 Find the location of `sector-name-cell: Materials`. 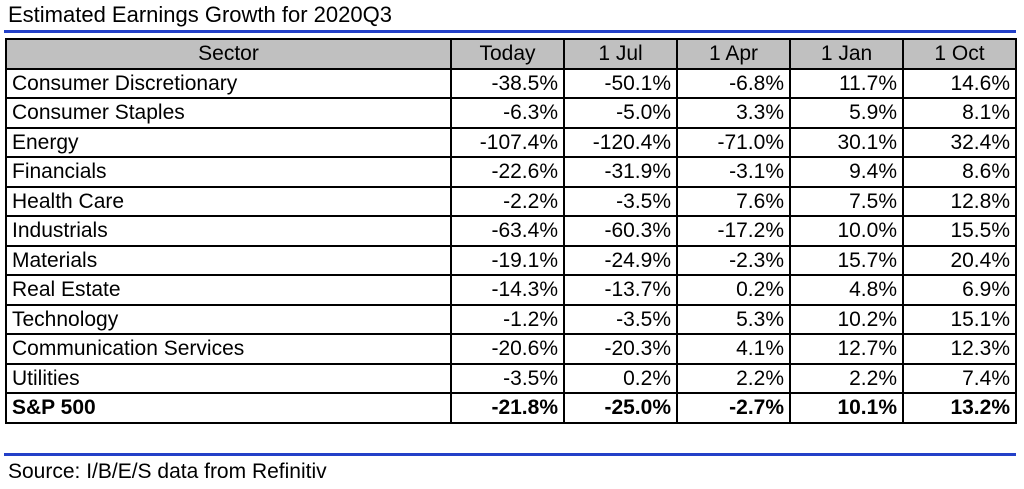

sector-name-cell: Materials is located at coordinates (228, 260).